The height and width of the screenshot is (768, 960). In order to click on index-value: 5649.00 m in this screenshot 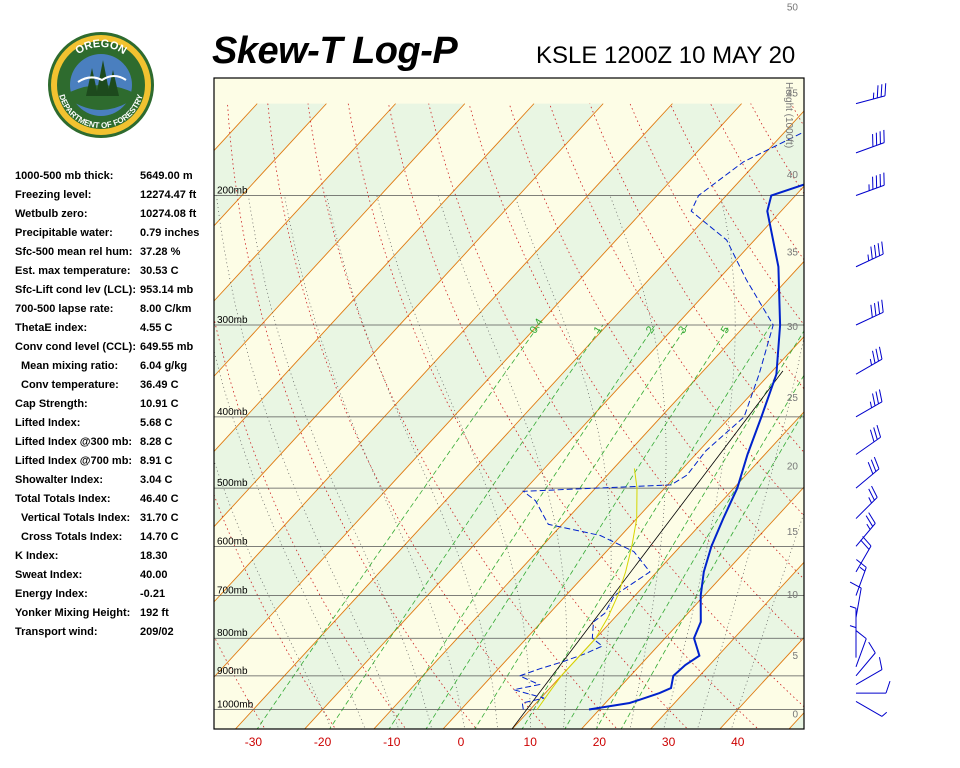, I will do `click(166, 176)`.